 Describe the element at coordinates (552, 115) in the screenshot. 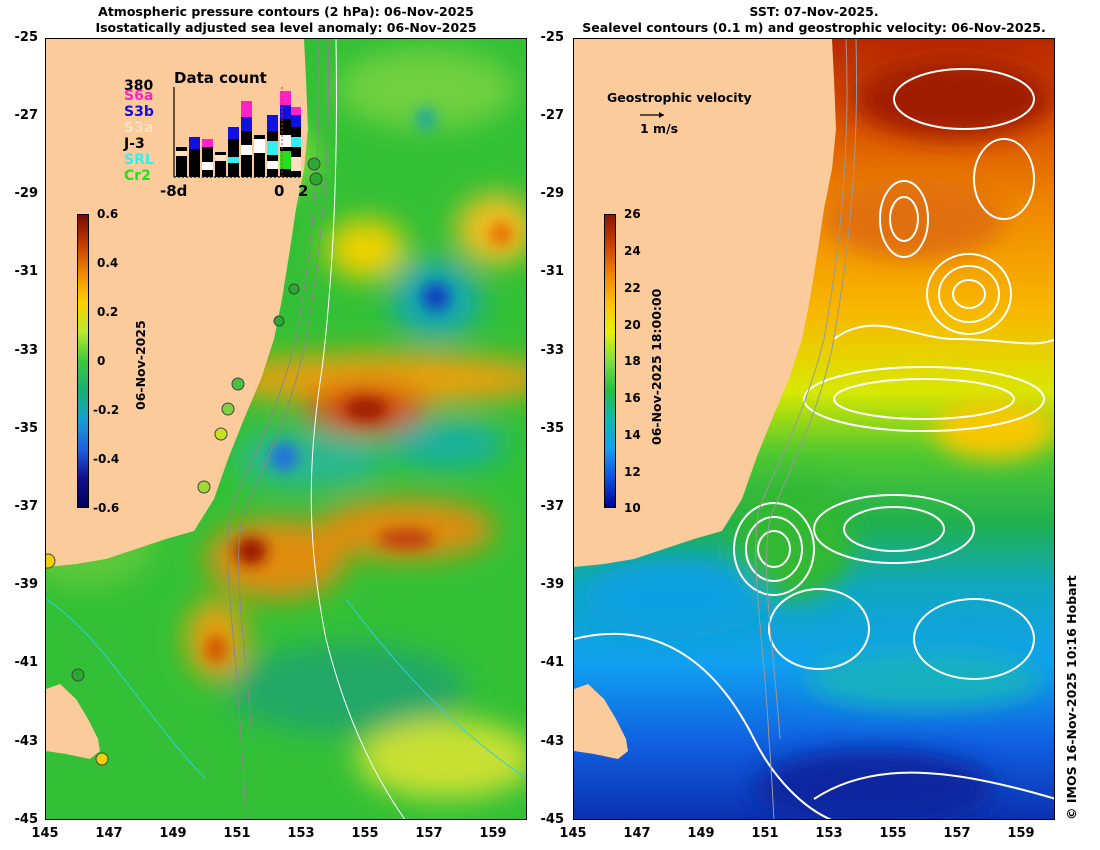

I see `right-ytick: -27` at that location.